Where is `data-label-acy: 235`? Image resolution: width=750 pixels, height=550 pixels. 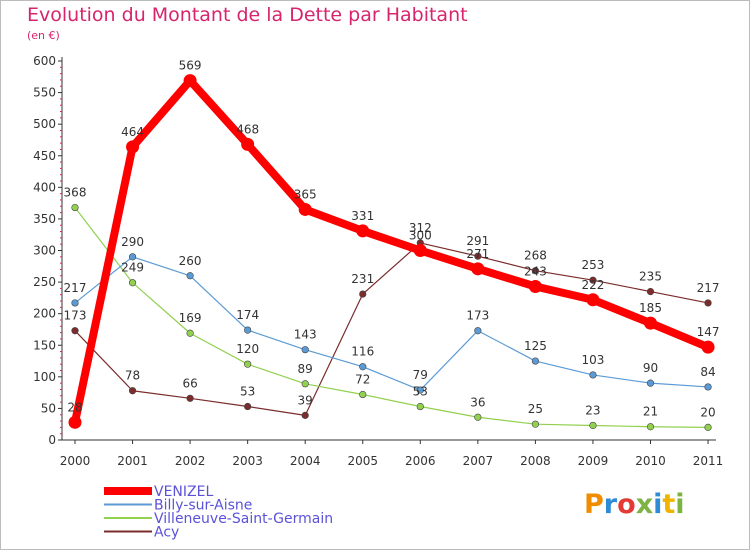
data-label-acy: 235 is located at coordinates (650, 277).